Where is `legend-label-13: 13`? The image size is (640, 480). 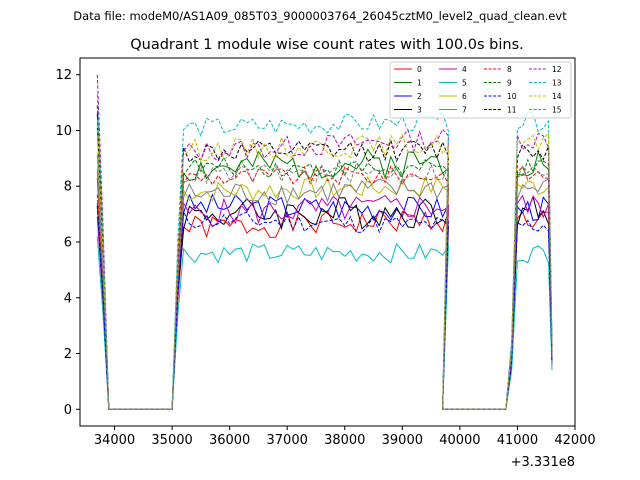
legend-label-13: 13 is located at coordinates (557, 82).